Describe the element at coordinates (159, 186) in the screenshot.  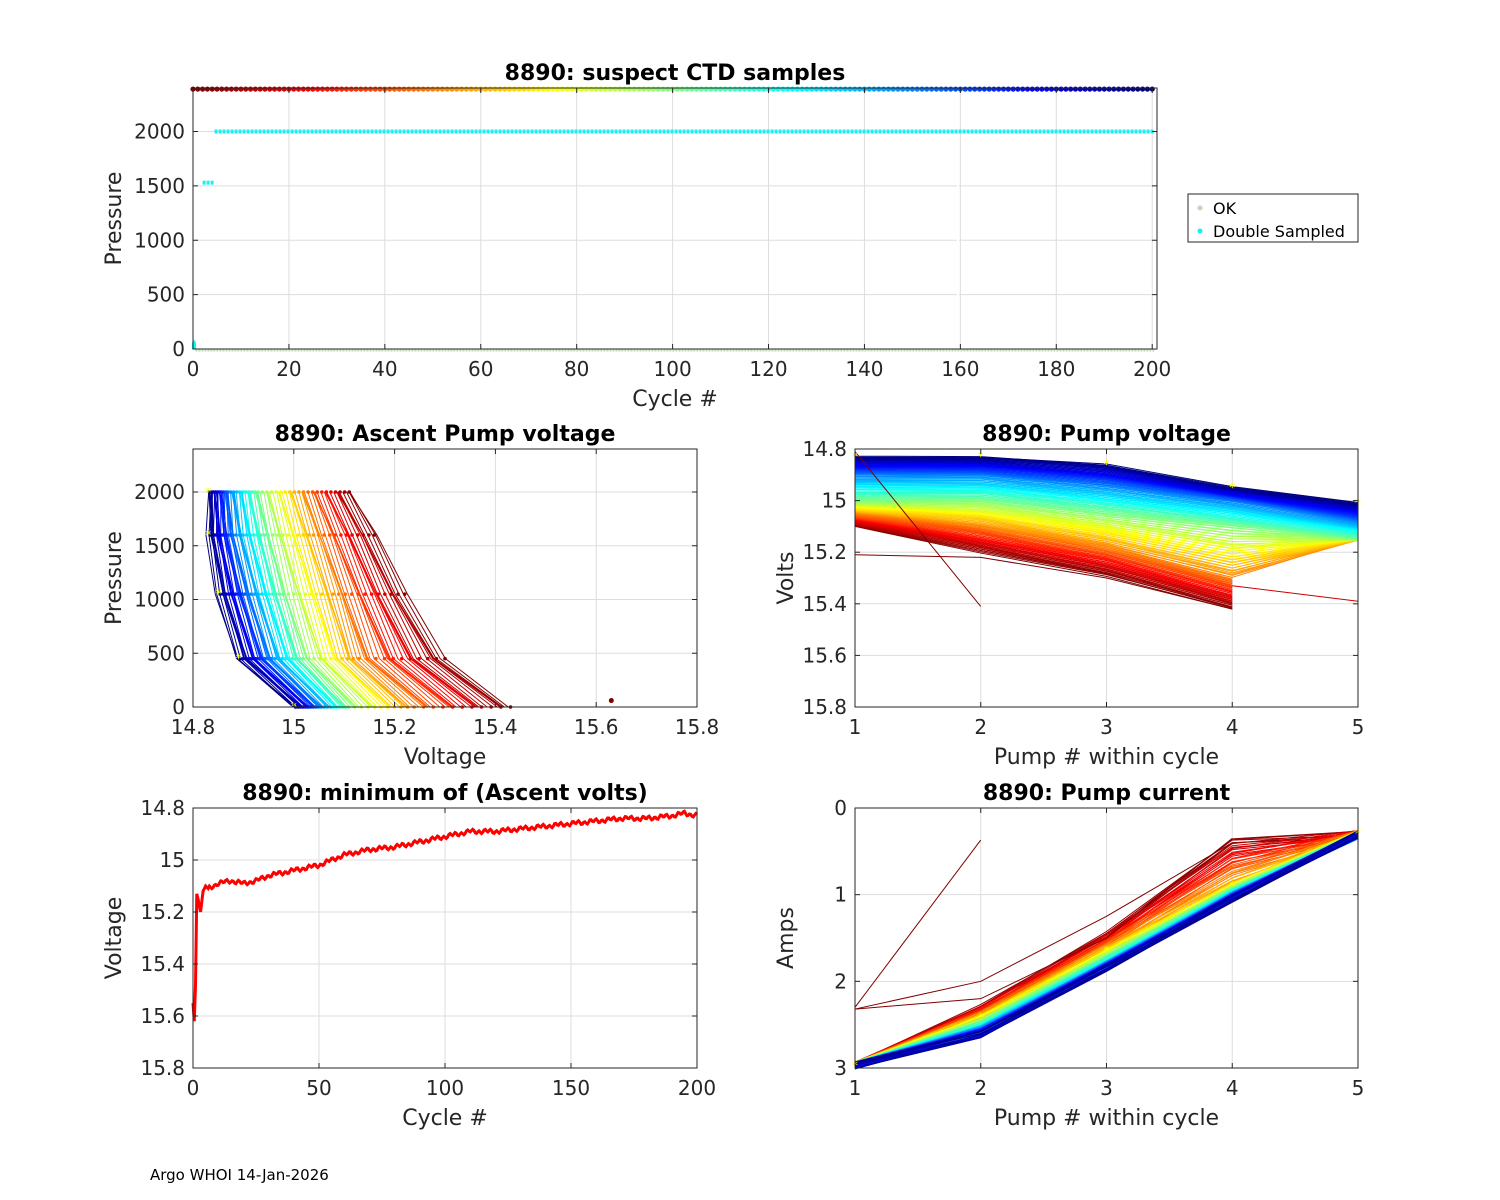
I see `y-tick-label: 1500` at that location.